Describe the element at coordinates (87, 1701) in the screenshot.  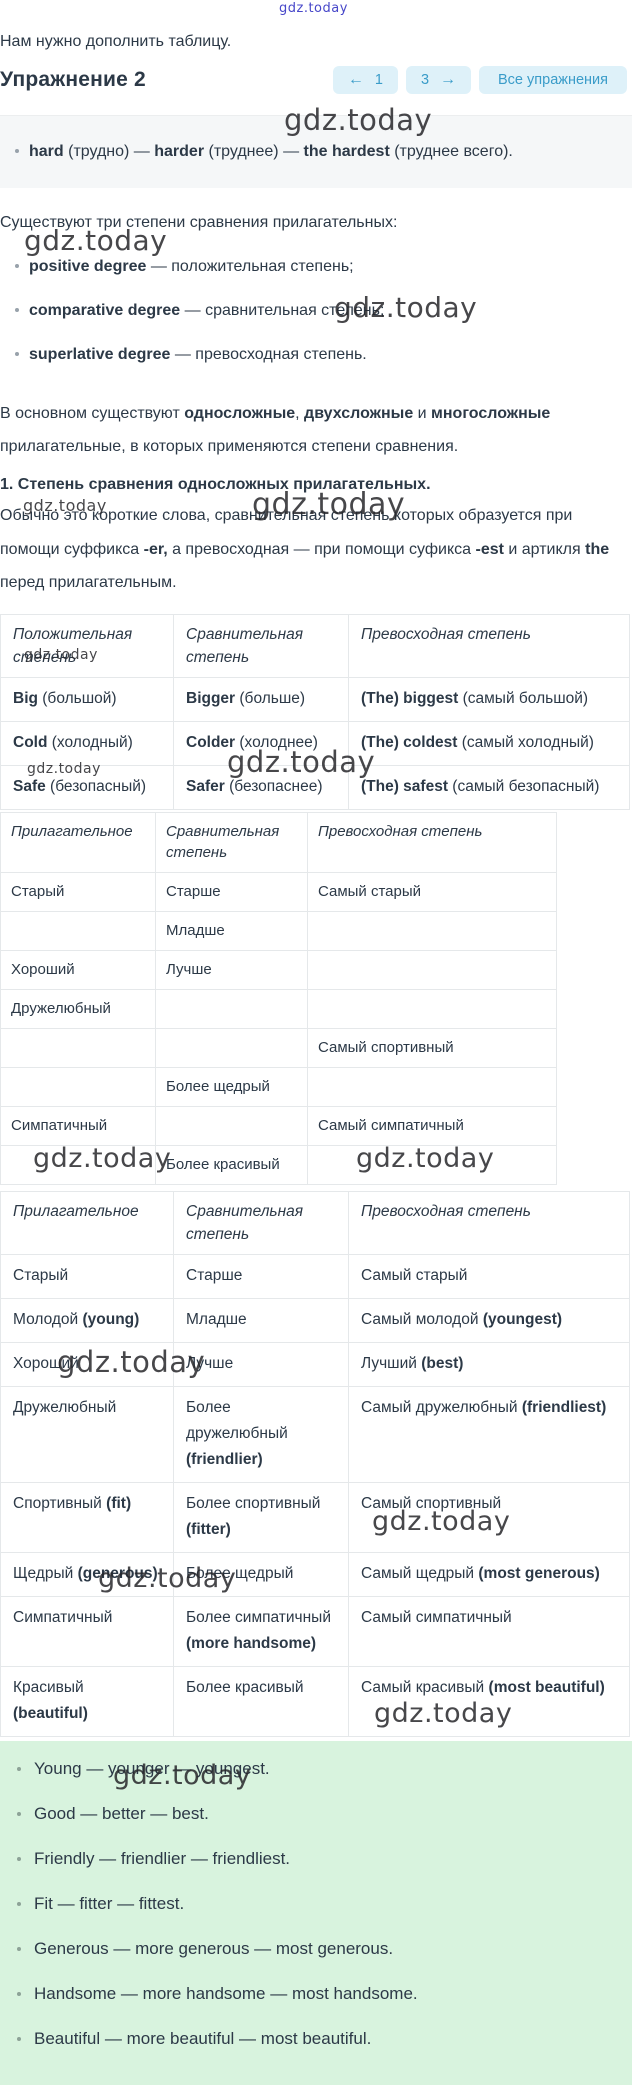
I see `table-cell: Красивый (beautiful)` at that location.